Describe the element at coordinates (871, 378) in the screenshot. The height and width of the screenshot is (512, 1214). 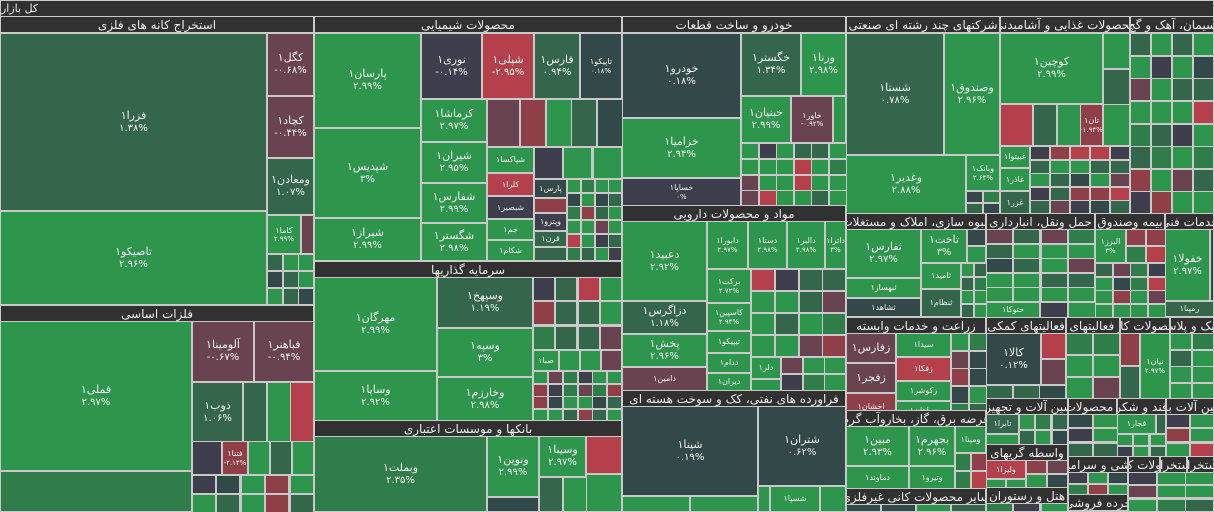
I see `stock-tile: زفجر۱` at that location.